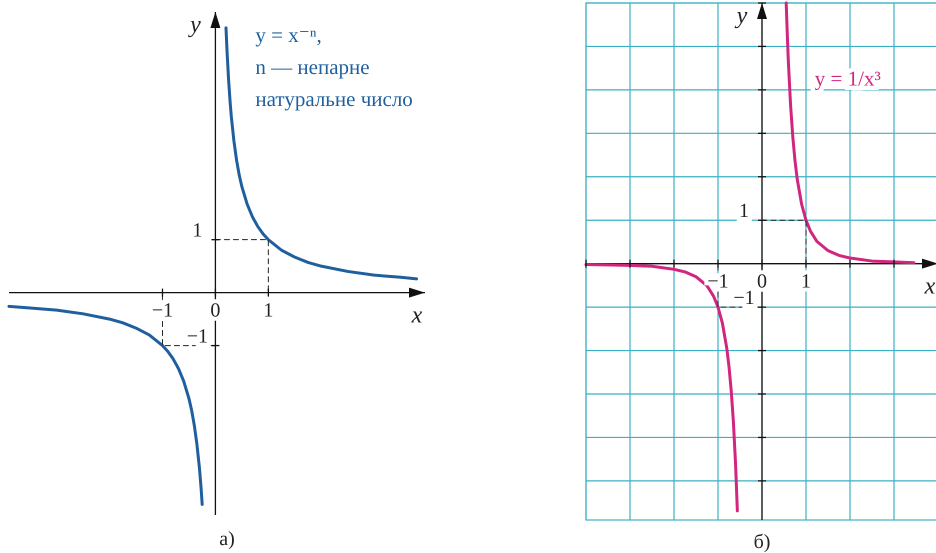 The image size is (936, 553). What do you see at coordinates (762, 542) in the screenshot?
I see `text: б)` at bounding box center [762, 542].